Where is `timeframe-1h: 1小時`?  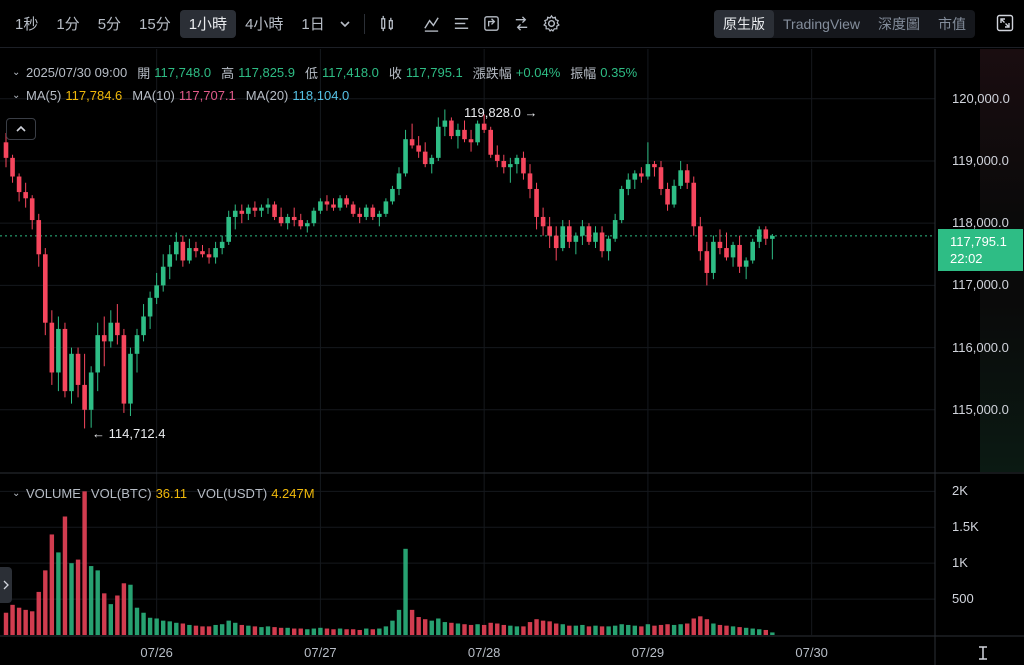
timeframe-1h: 1小時 is located at coordinates (208, 23).